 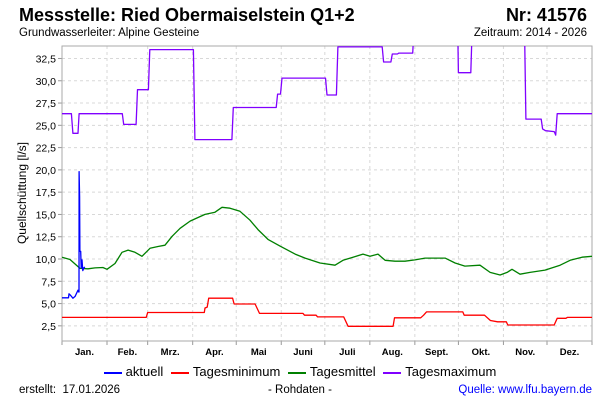 I want to click on y-tick-label: 12,5, so click(x=46, y=238).